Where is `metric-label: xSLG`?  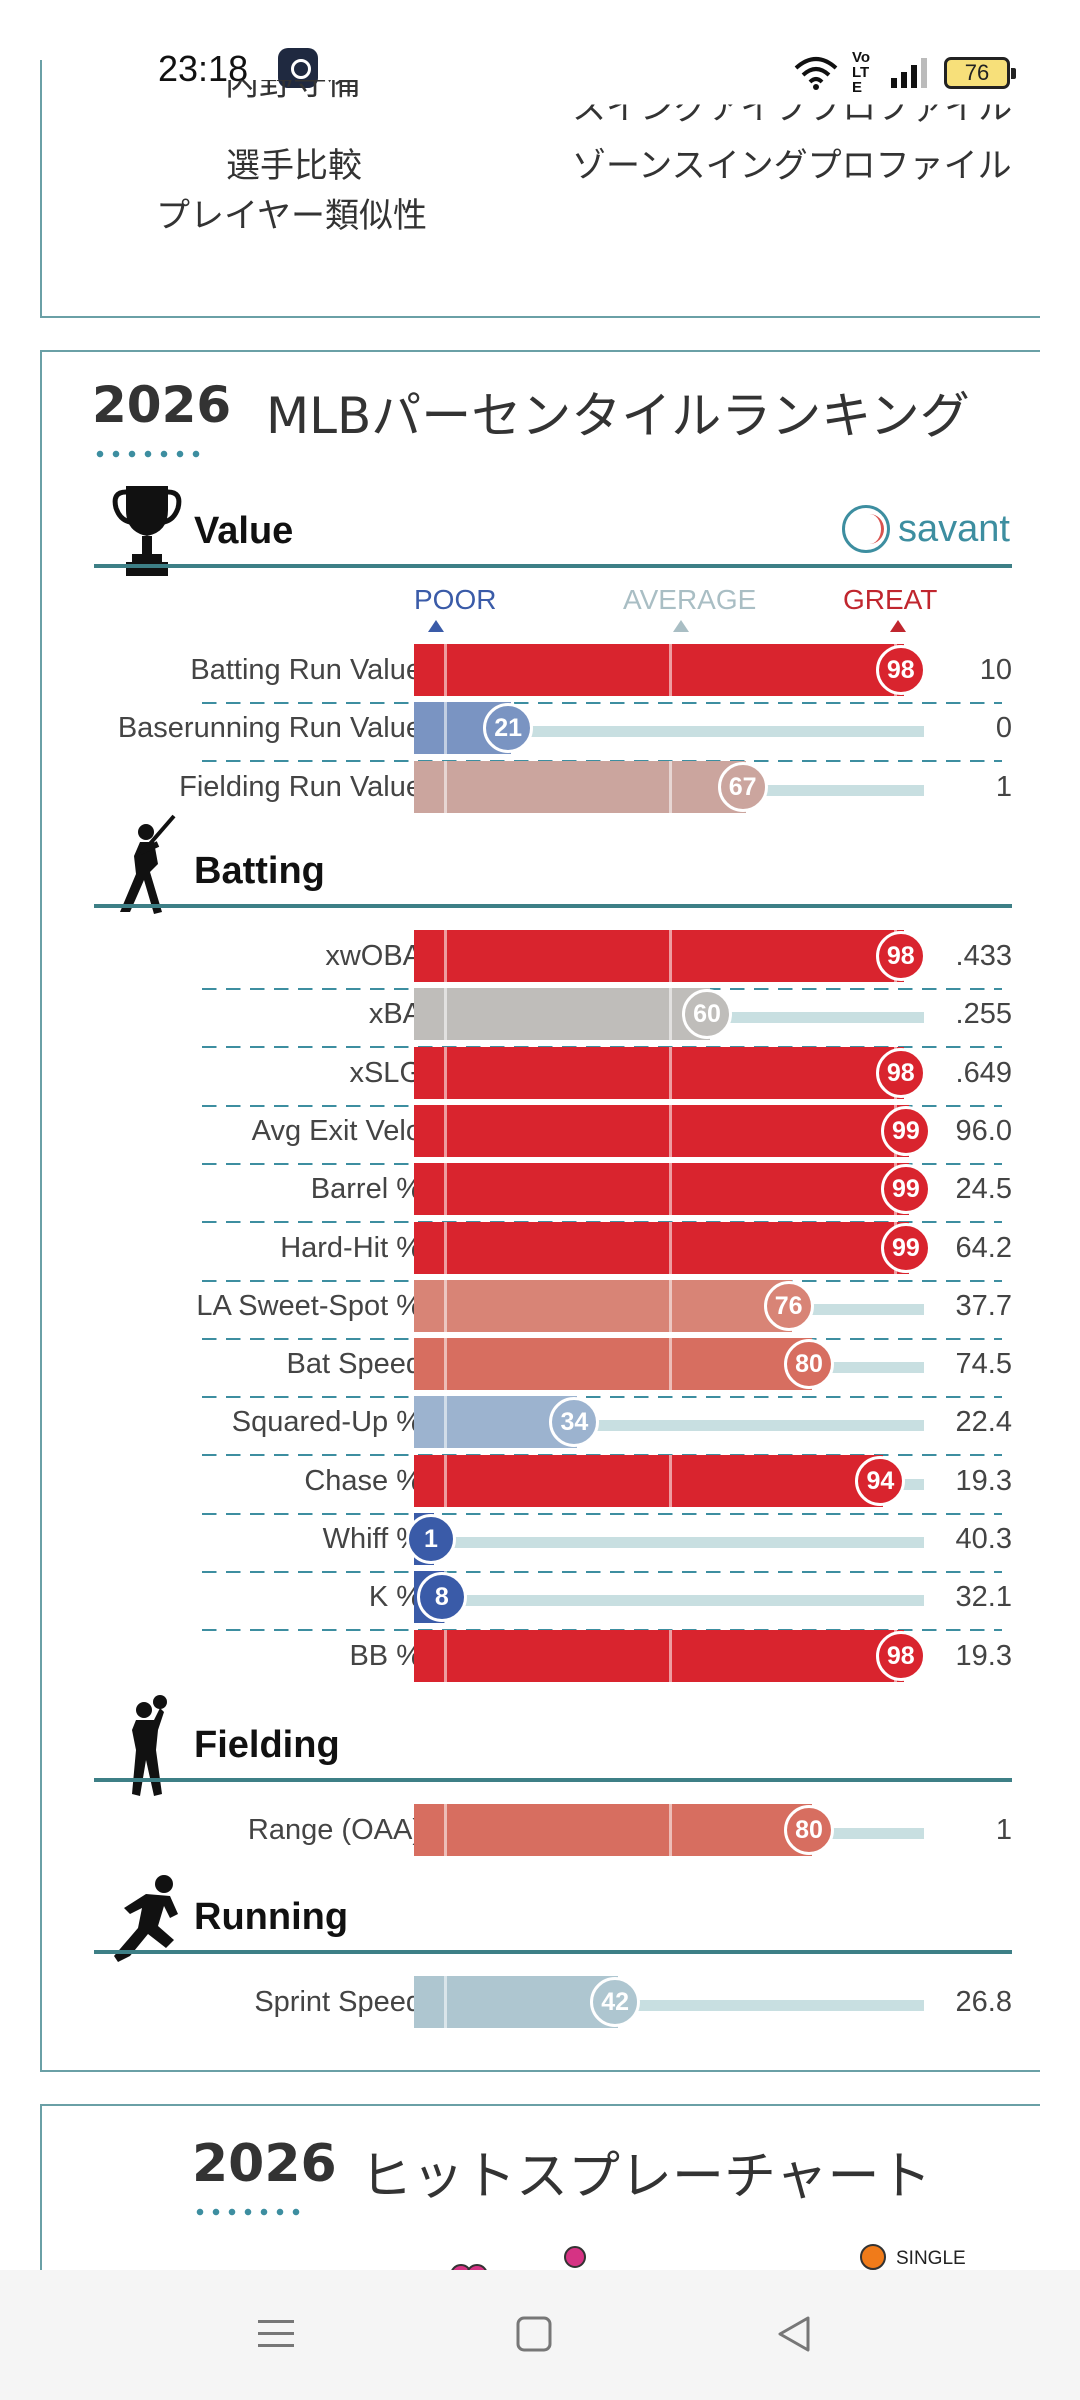 metric-label: xSLG is located at coordinates (385, 1072).